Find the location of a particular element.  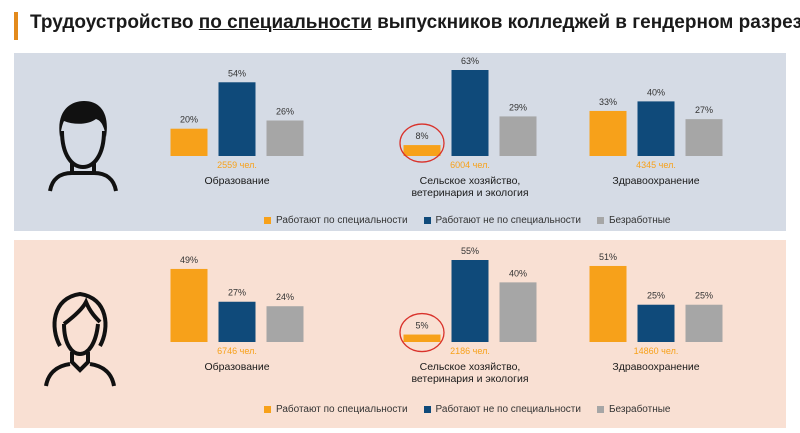

bar-value-label: 51% is located at coordinates (608, 257).